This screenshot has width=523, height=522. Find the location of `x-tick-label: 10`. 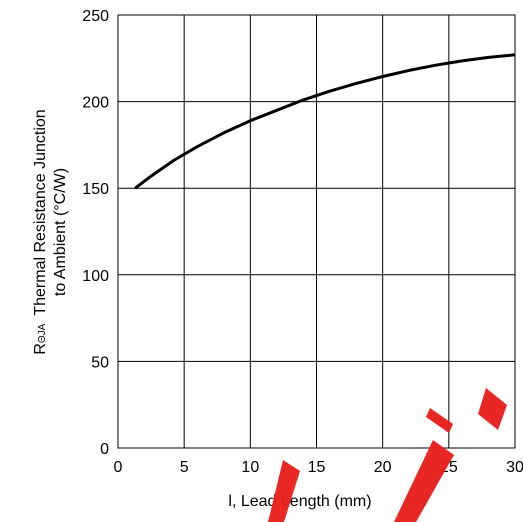

x-tick-label: 10 is located at coordinates (250, 467).